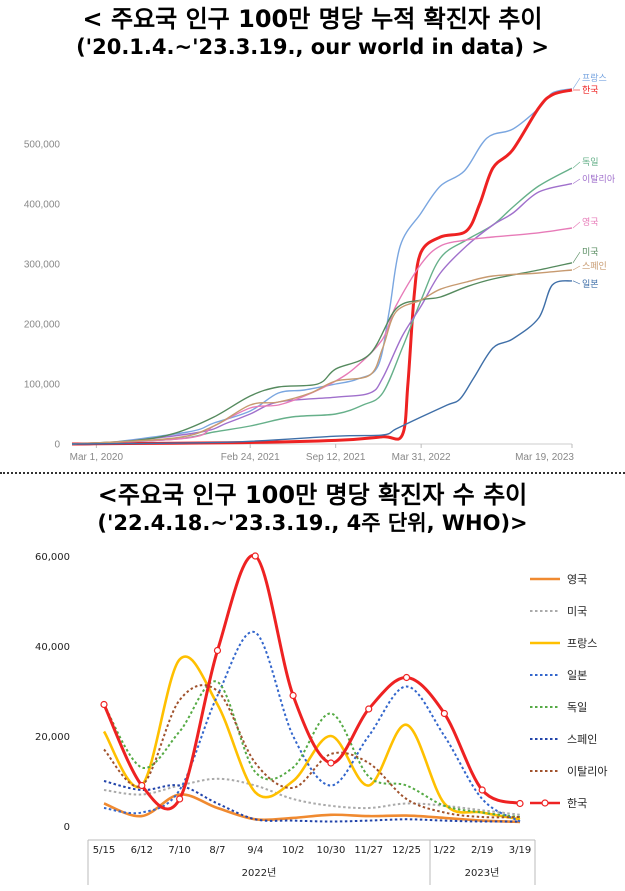  What do you see at coordinates (577, 707) in the screenshot?
I see `legend-label: 독일` at bounding box center [577, 707].